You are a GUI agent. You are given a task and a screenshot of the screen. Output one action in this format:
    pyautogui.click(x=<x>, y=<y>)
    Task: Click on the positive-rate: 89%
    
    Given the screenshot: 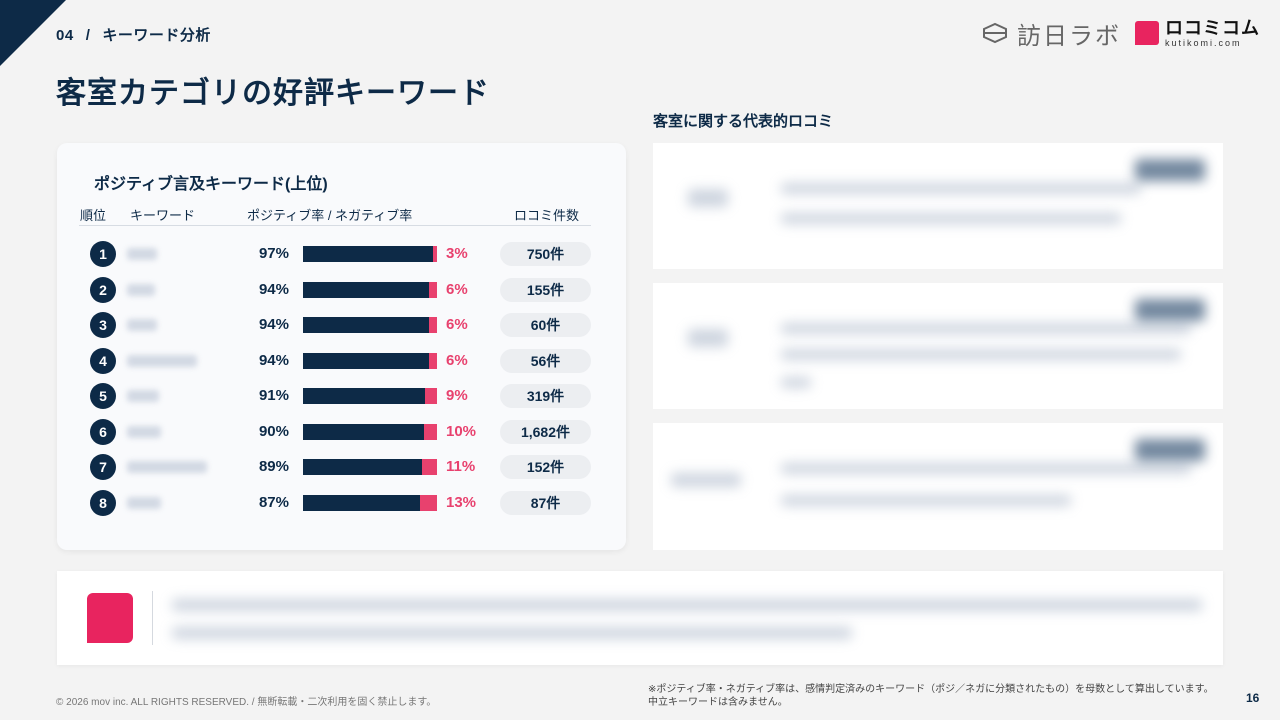 What is the action you would take?
    pyautogui.click(x=273, y=466)
    